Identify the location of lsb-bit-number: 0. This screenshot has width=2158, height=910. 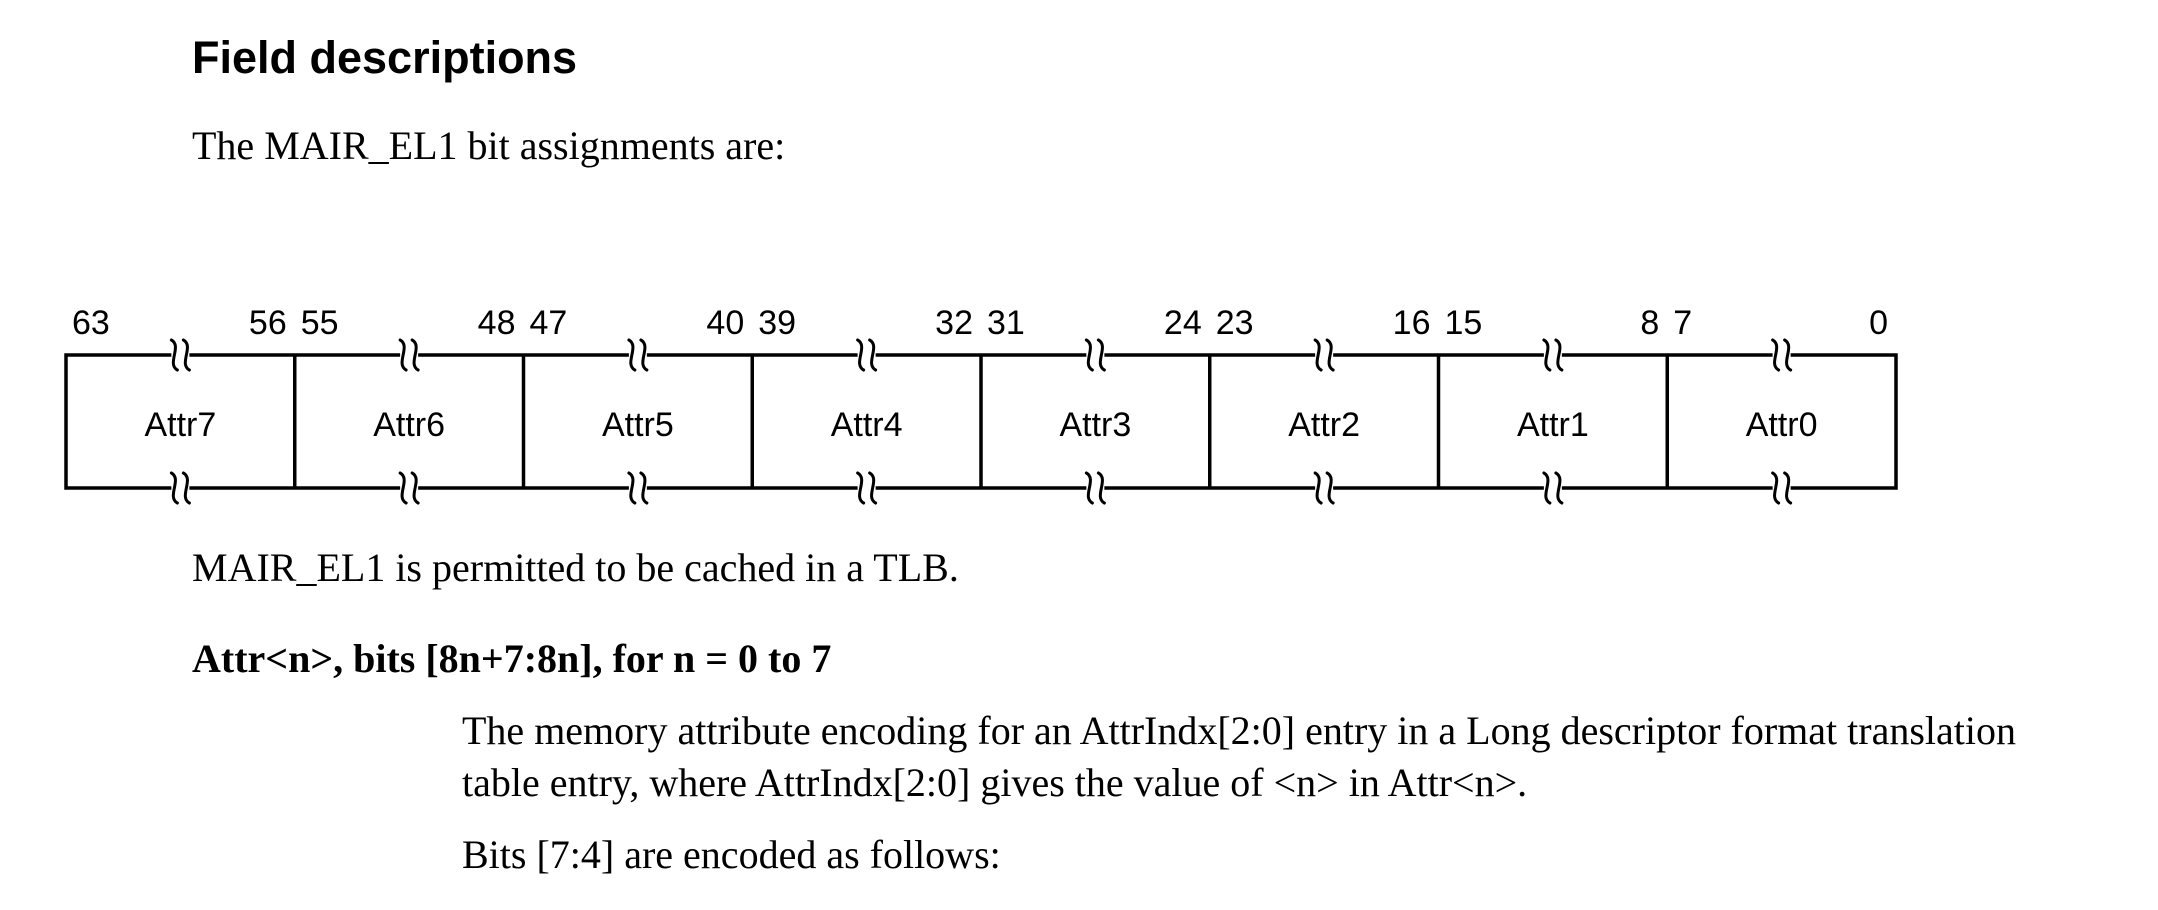
(1878, 323).